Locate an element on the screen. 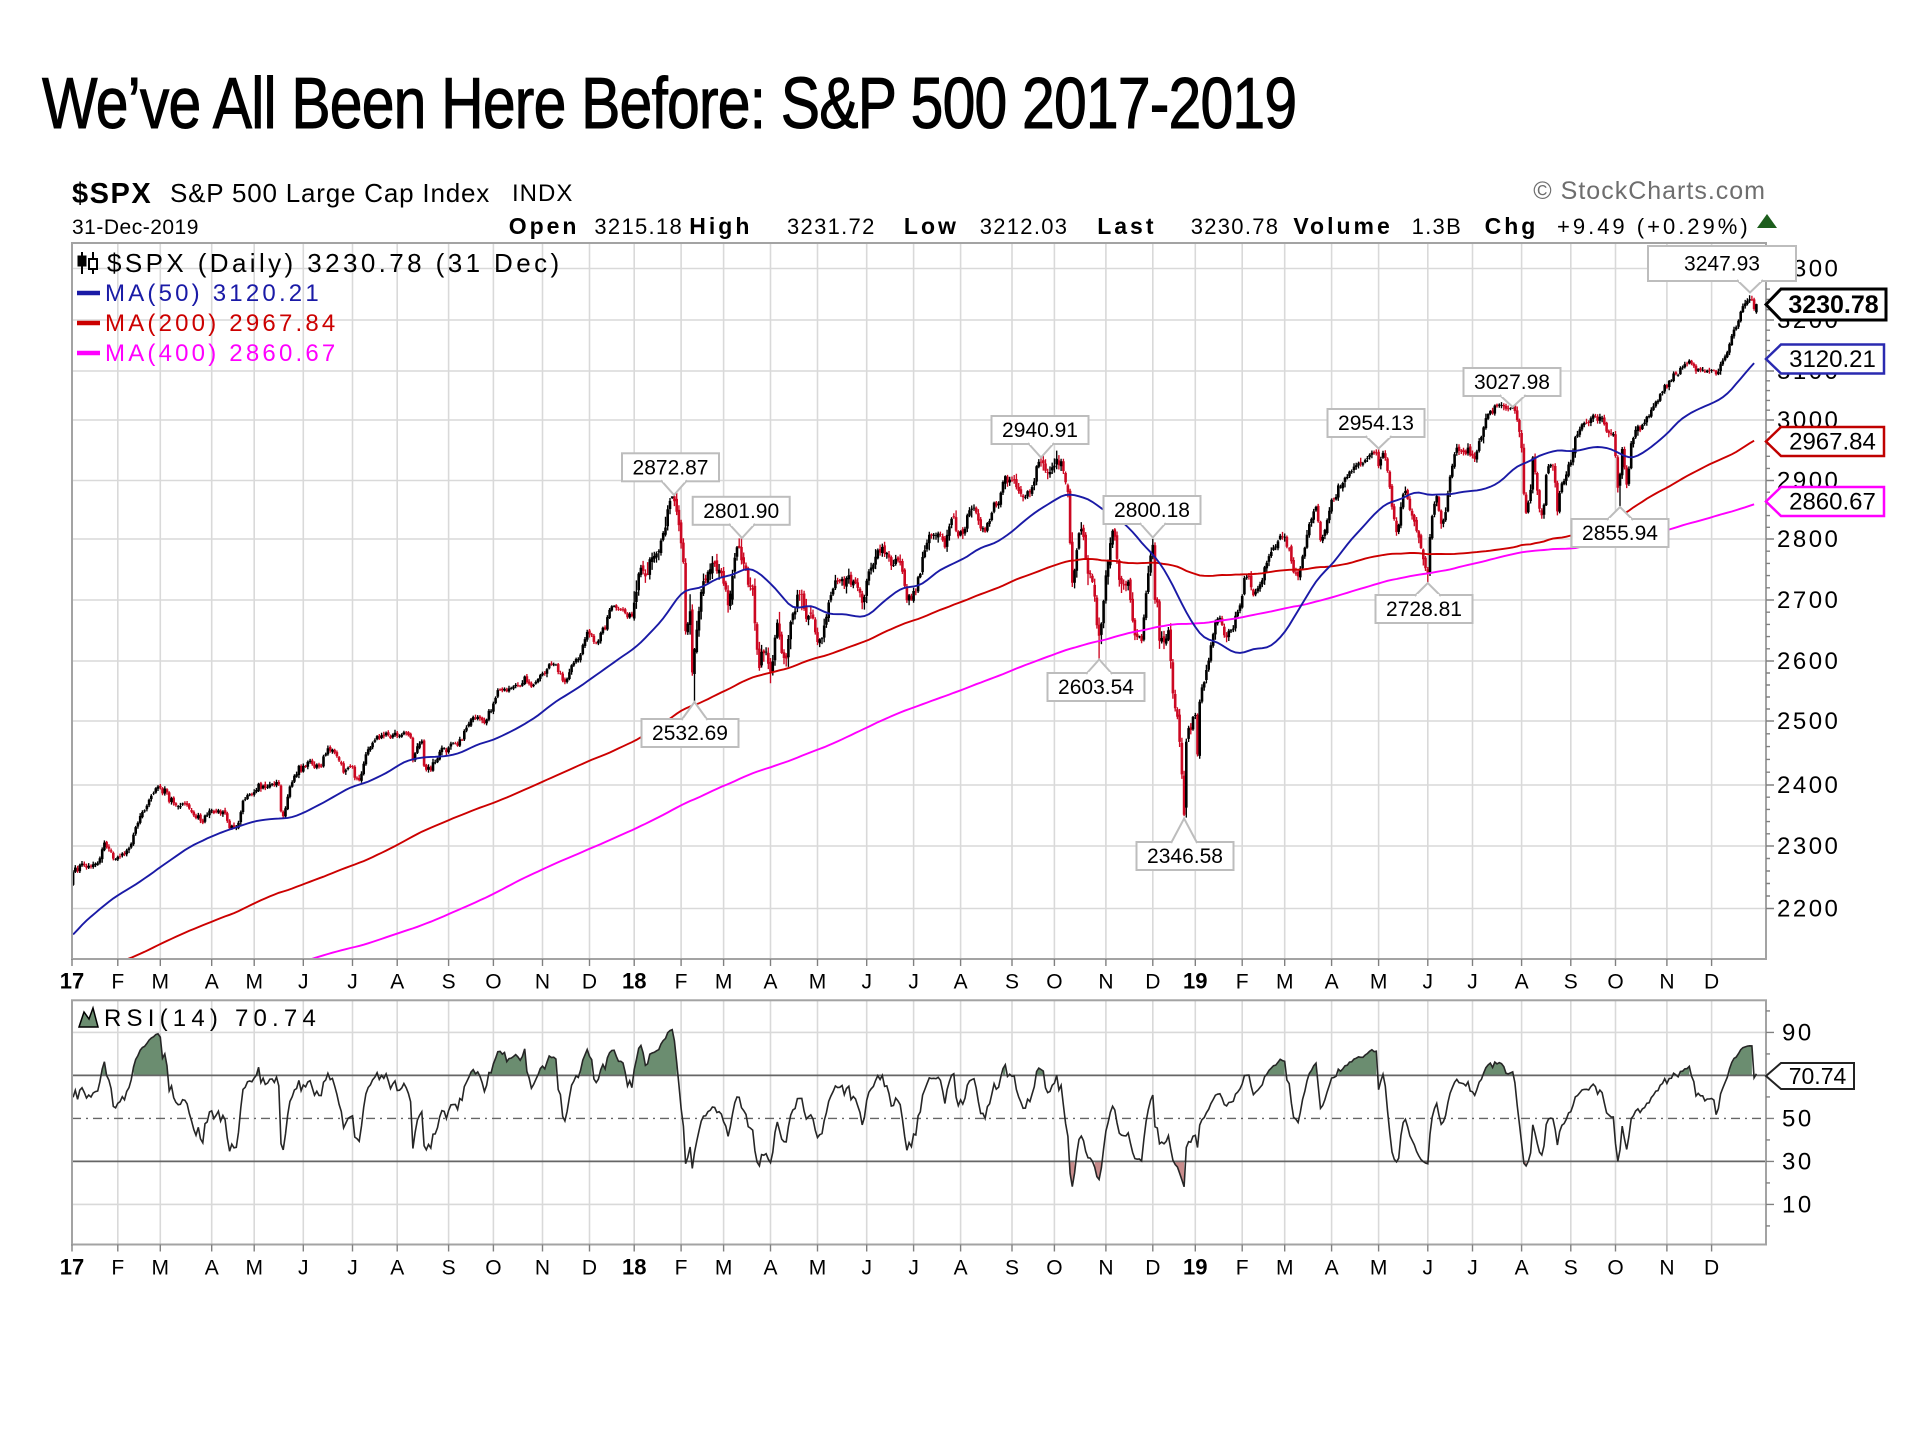 The width and height of the screenshot is (1920, 1445). svg-text: INDX is located at coordinates (542, 193).